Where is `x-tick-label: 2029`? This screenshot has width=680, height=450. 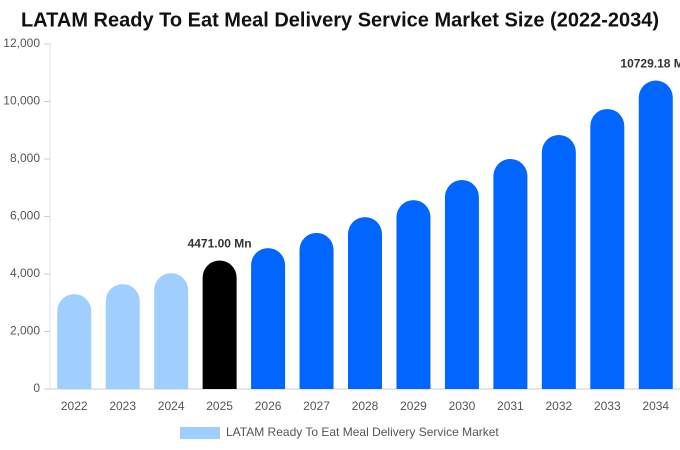 x-tick-label: 2029 is located at coordinates (413, 406).